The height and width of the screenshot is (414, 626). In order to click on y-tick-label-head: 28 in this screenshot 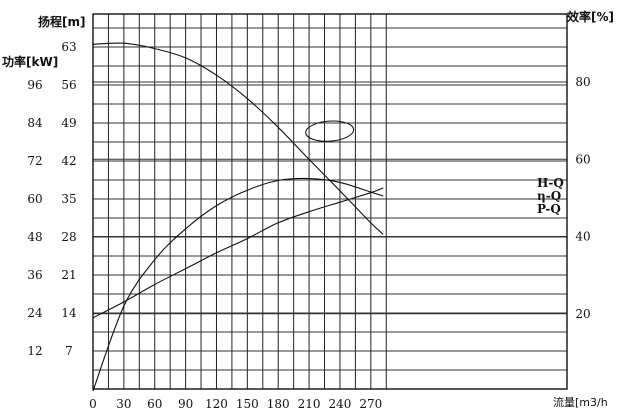, I will do `click(68, 237)`.